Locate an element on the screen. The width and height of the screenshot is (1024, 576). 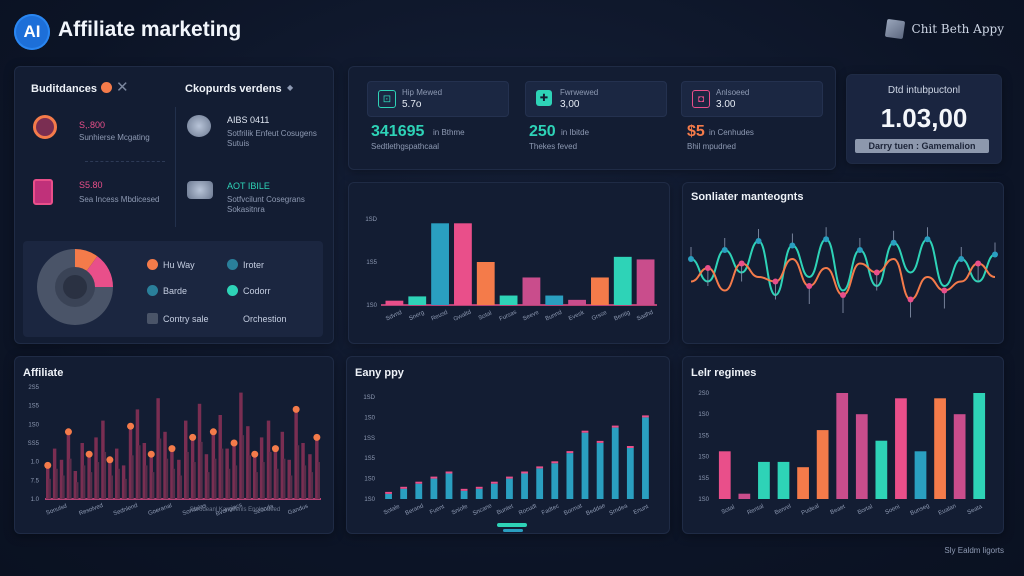
audiences-title: Buditdances is located at coordinates (64, 89).